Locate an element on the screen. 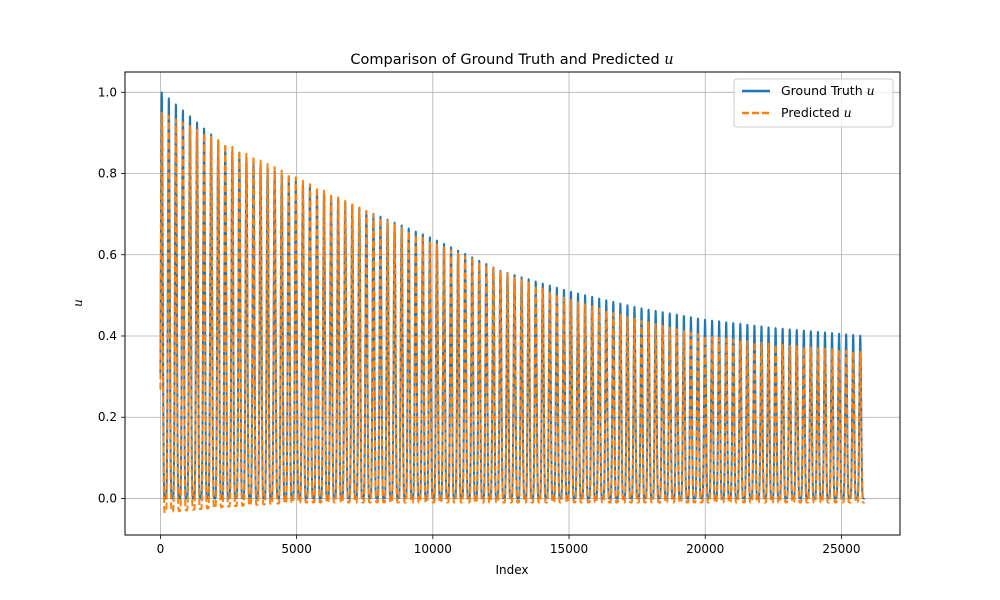  x-tick-label: 10000 is located at coordinates (433, 549).